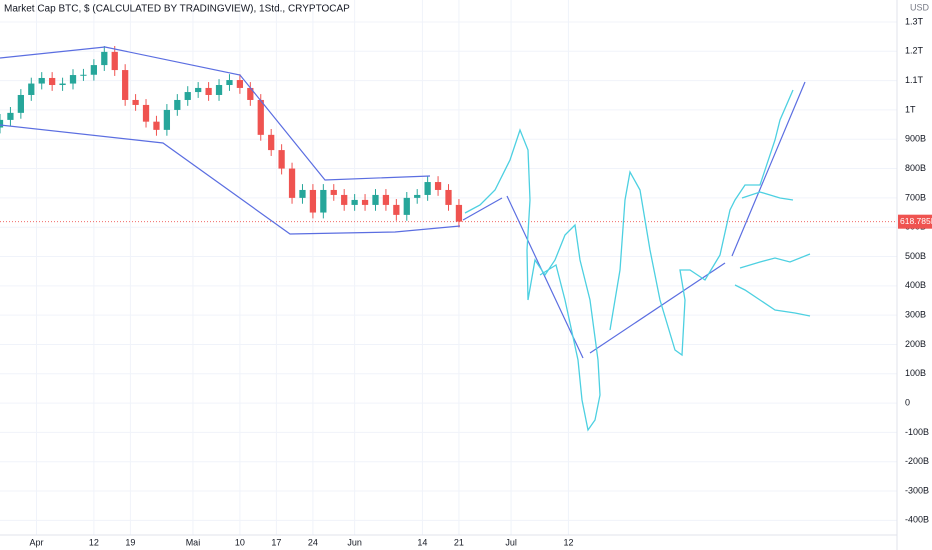 The image size is (932, 550). I want to click on x-tick-label: Apr, so click(36, 542).